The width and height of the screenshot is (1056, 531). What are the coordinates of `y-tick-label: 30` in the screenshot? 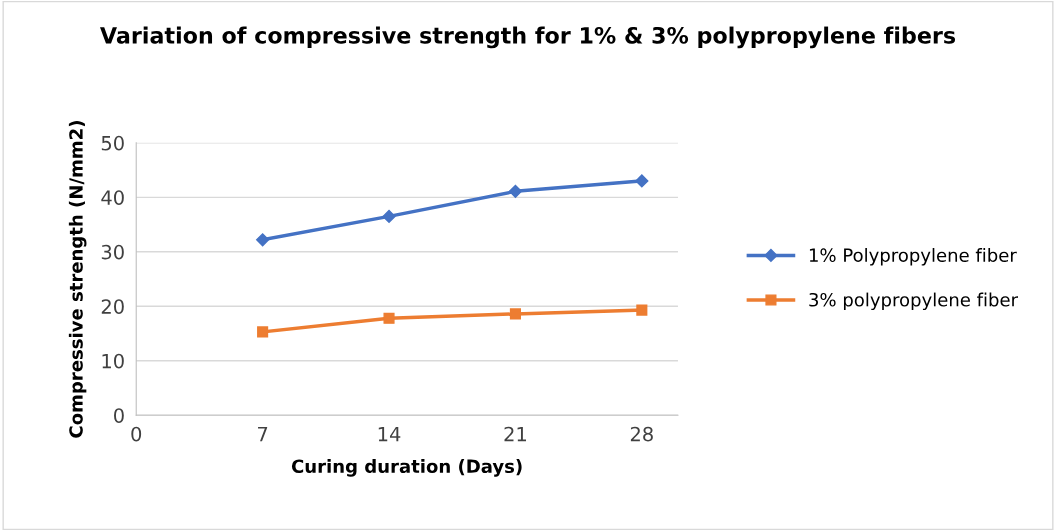 It's located at (112, 252).